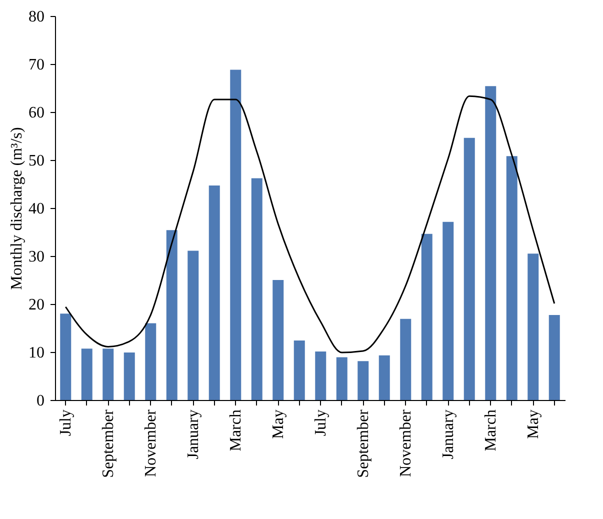 This screenshot has height=519, width=603. Describe the element at coordinates (36, 209) in the screenshot. I see `y-tick-label: 40` at that location.